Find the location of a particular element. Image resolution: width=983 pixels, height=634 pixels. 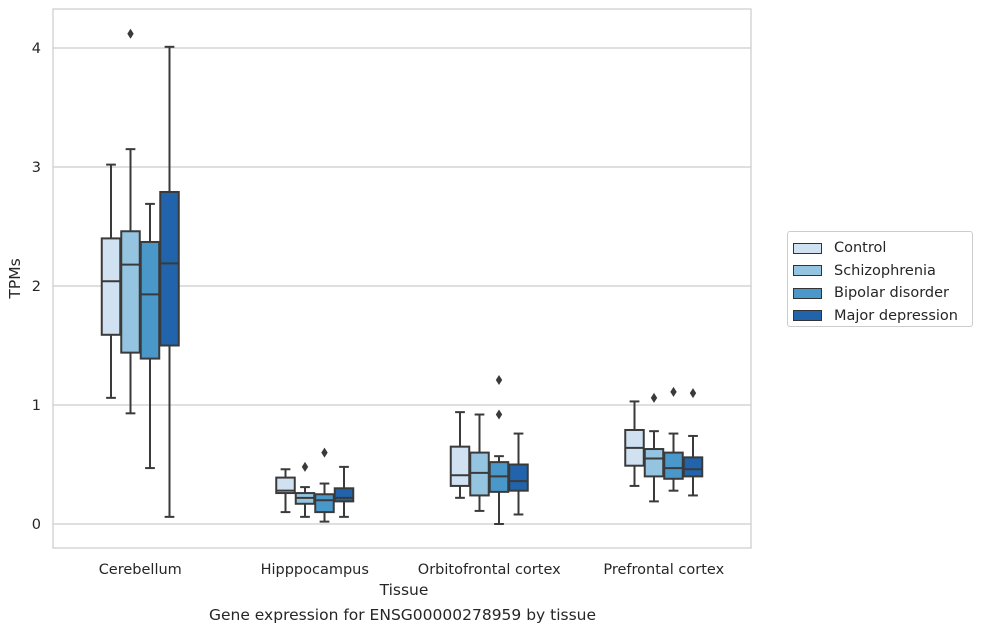

y-tick-label: 1 is located at coordinates (36, 406).